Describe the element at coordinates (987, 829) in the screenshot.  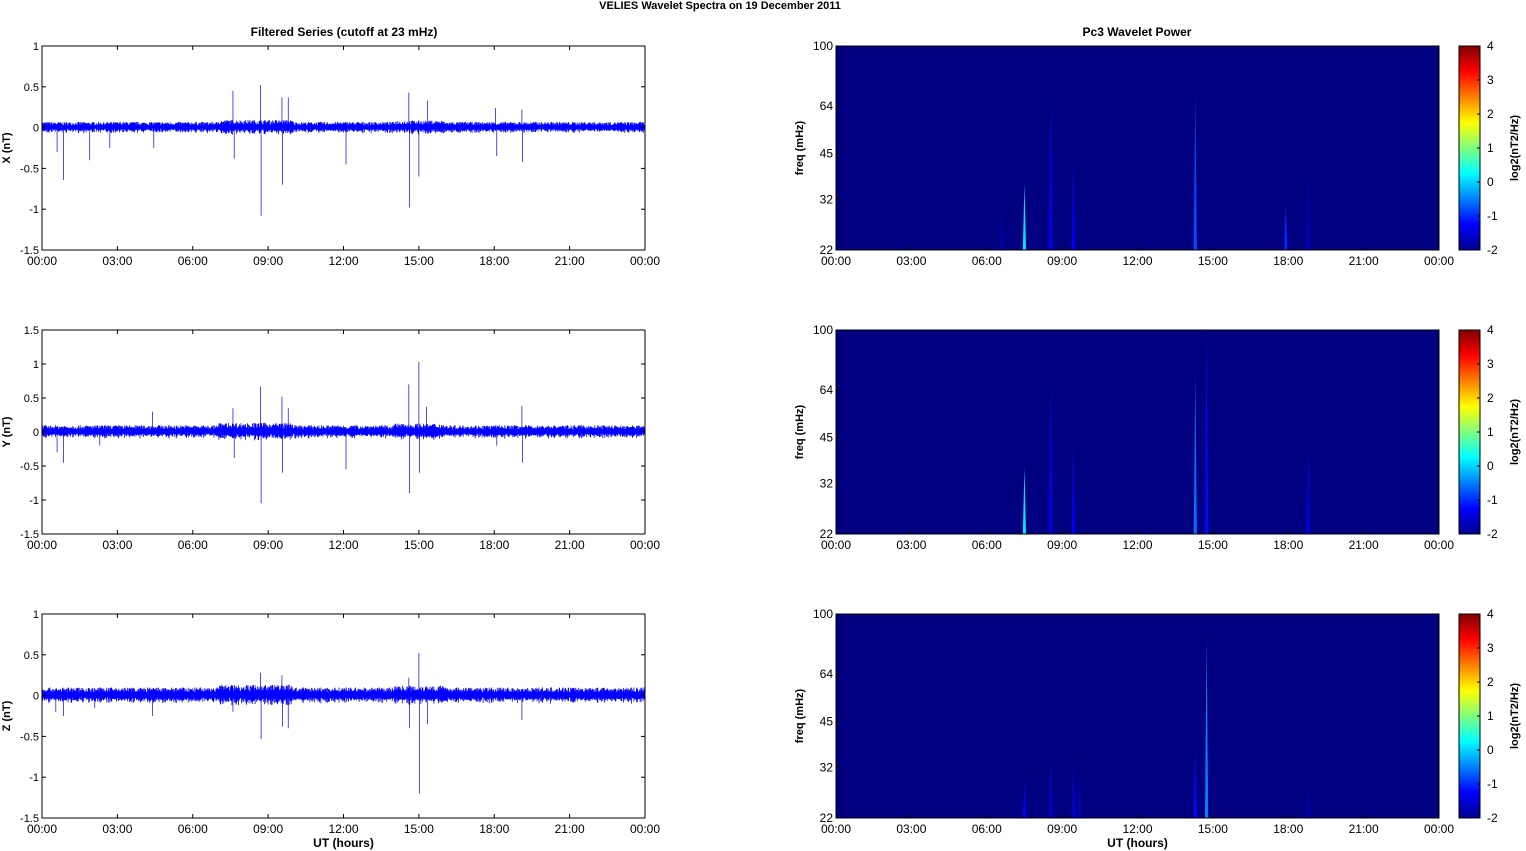
I see `z-heat-xtick-label-2: 06:00` at that location.